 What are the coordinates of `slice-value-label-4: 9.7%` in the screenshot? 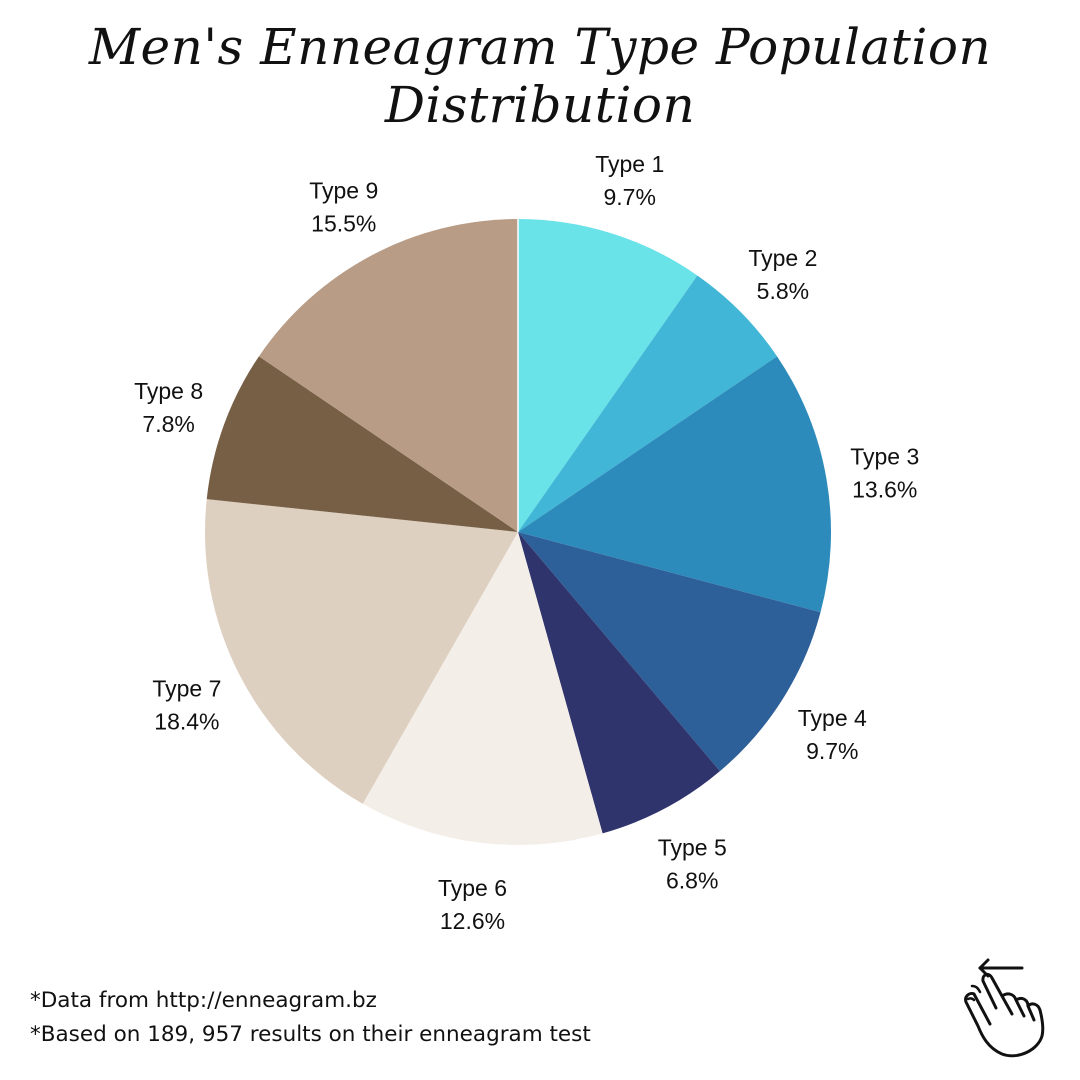 It's located at (832, 751).